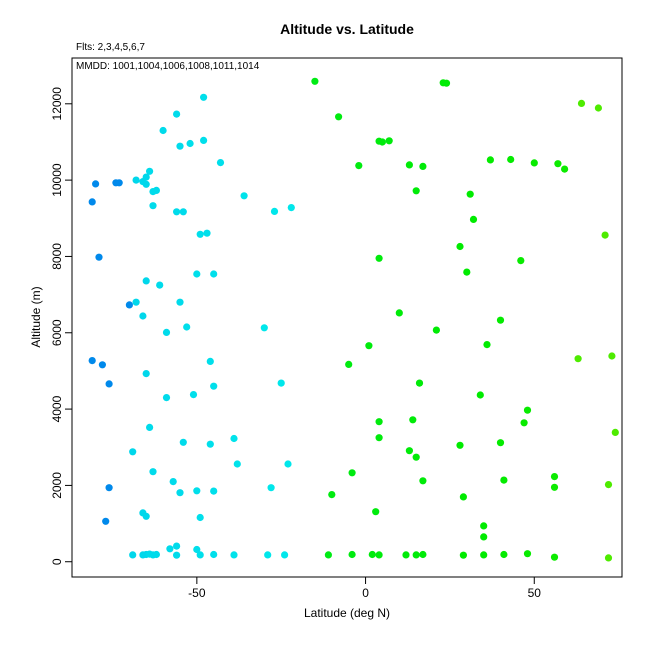 The height and width of the screenshot is (650, 650). Describe the element at coordinates (57, 561) in the screenshot. I see `y-tick-label: 0` at that location.